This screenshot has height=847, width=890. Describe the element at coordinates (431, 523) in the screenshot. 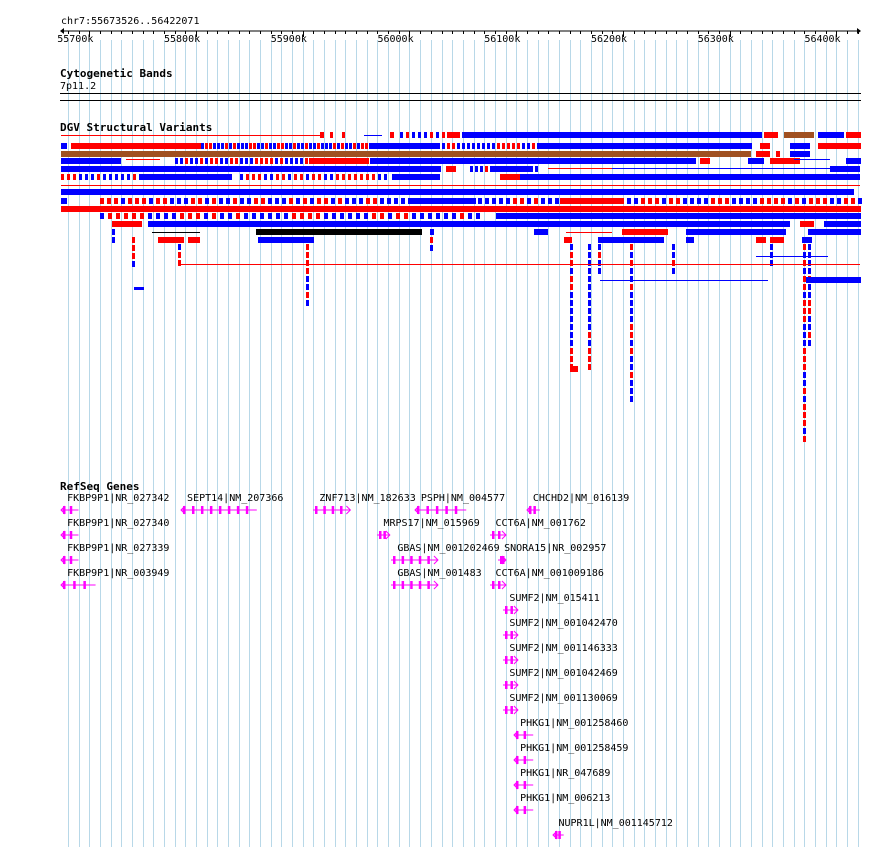

I see `gene-label: MRPS17|NM_015969` at that location.